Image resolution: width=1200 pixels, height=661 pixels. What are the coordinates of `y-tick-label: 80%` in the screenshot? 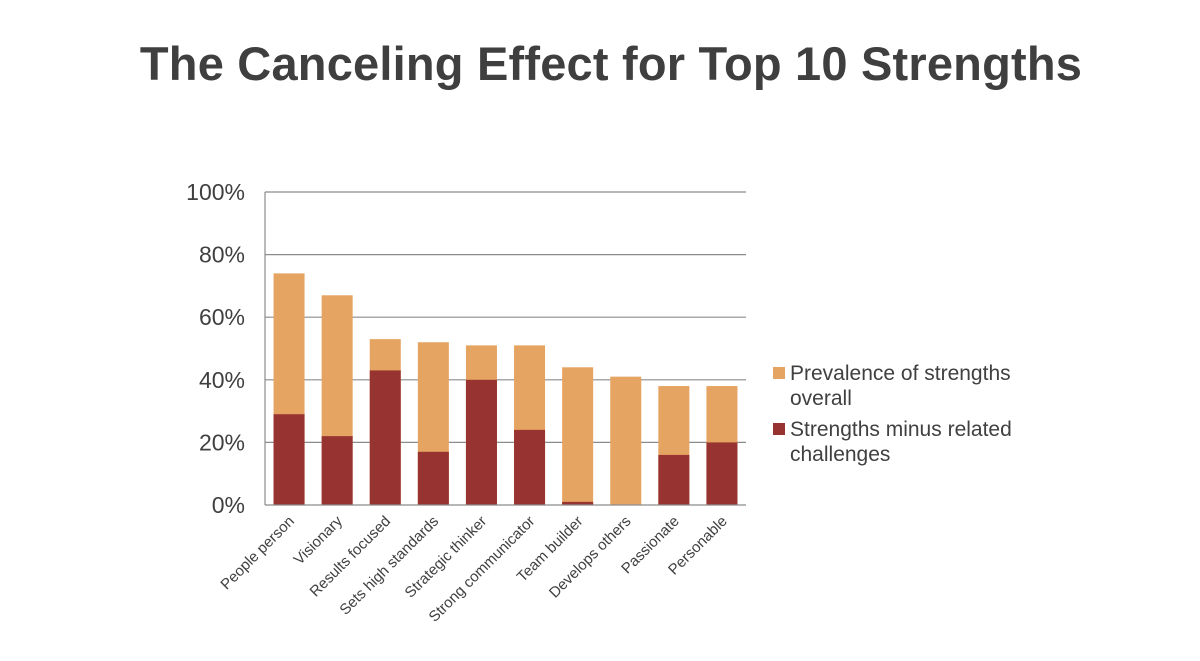 It's located at (222, 255).